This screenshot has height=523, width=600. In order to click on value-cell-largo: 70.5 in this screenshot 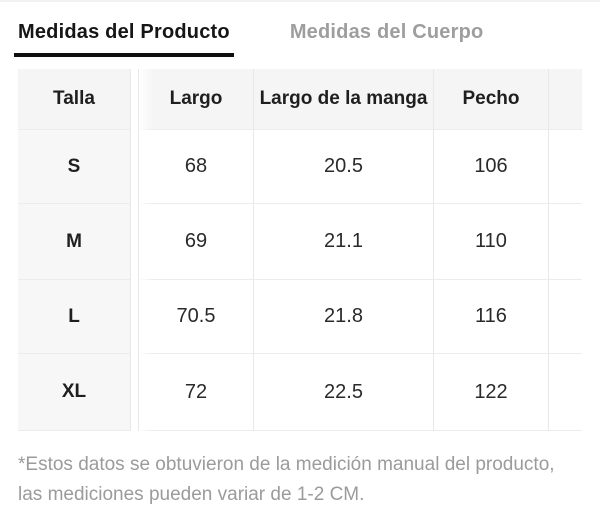, I will do `click(196, 317)`.